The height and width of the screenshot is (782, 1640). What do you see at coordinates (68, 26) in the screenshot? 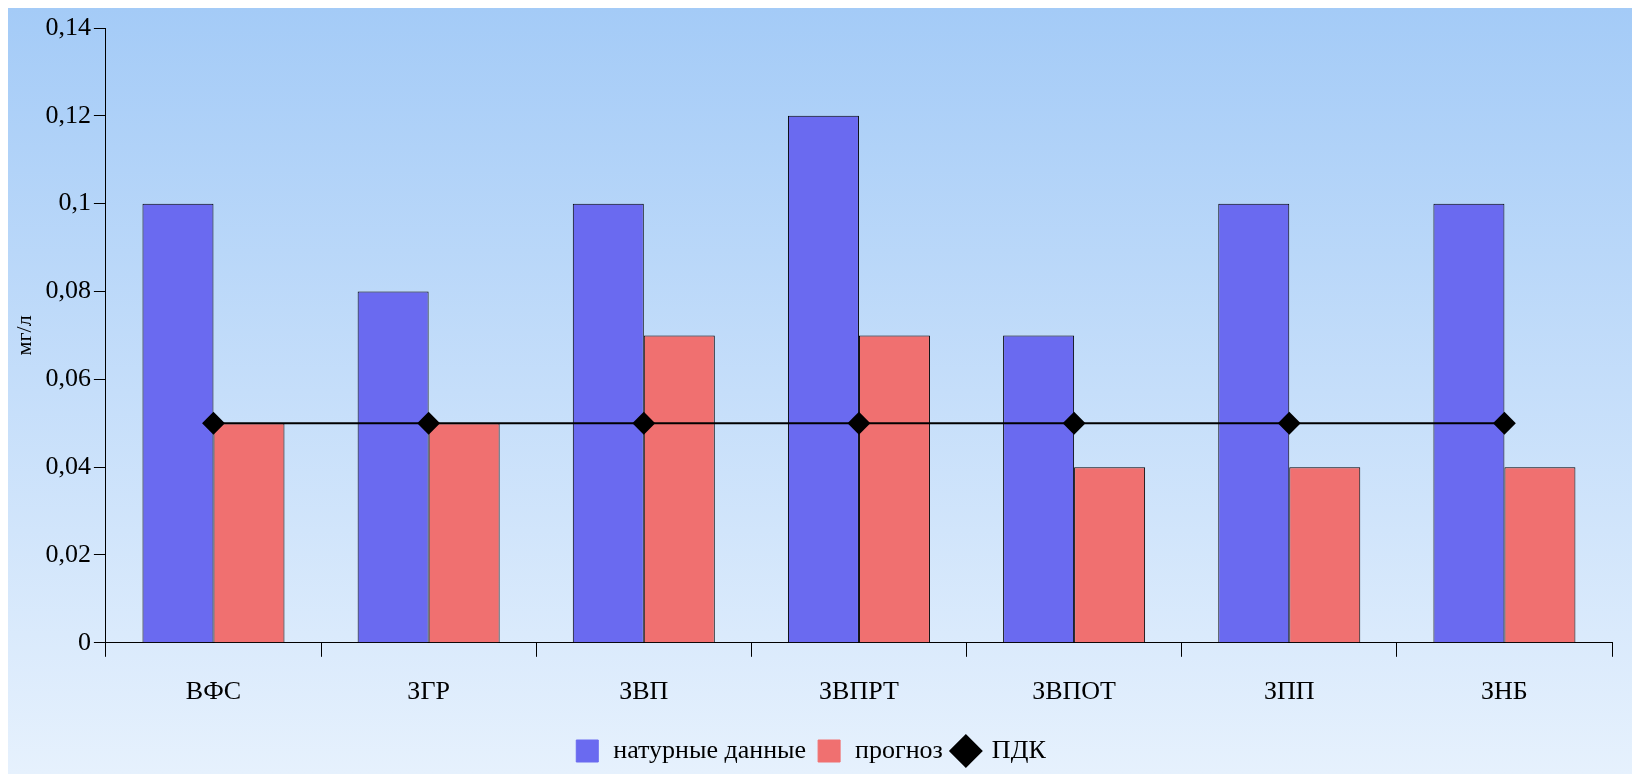
I see `y-tick-label: 0,14` at bounding box center [68, 26].